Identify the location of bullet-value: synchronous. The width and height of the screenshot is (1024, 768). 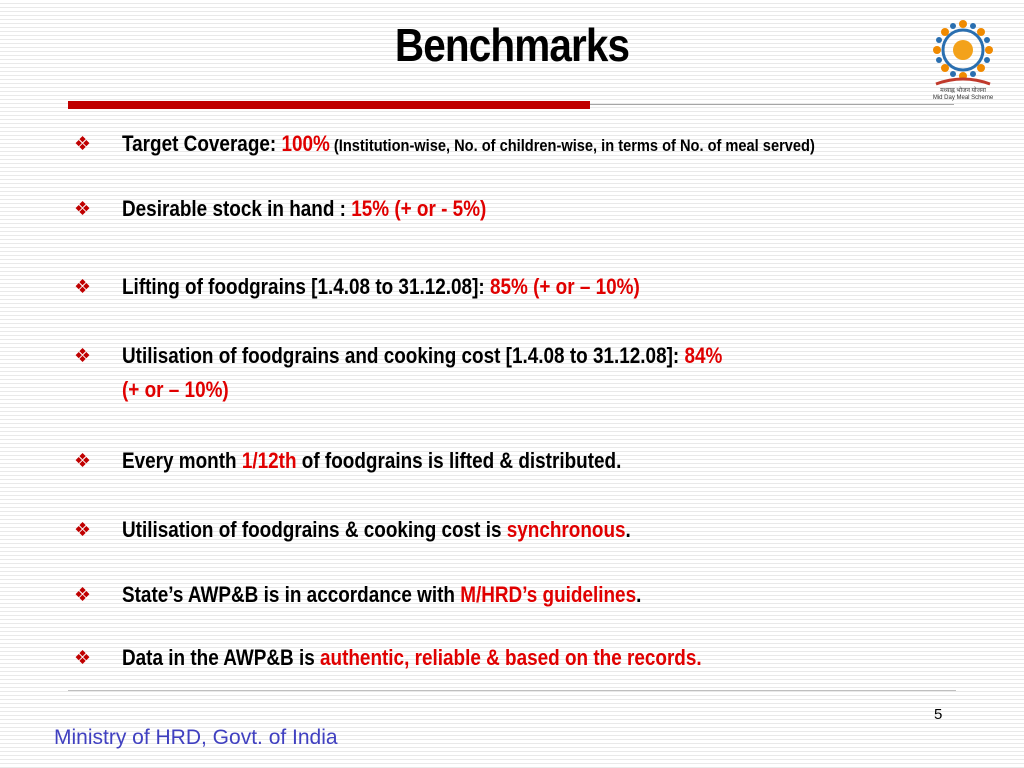
(566, 529).